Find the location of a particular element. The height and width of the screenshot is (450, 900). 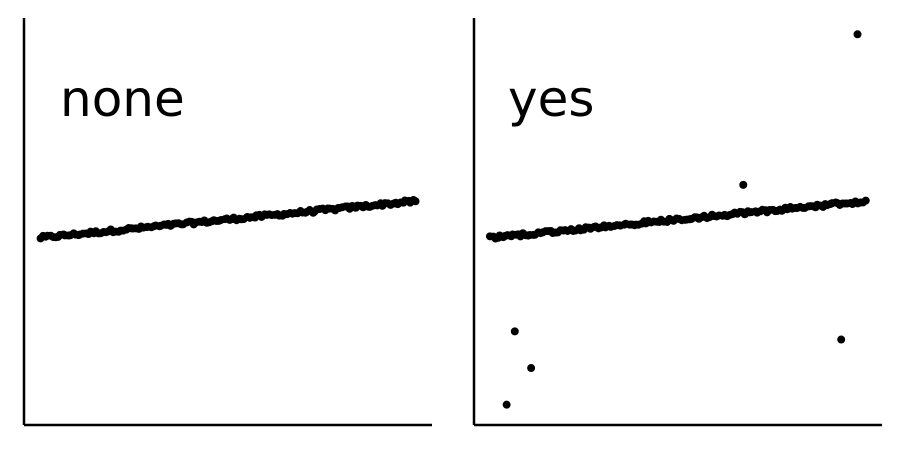

scatter-points is located at coordinates (228, 219).